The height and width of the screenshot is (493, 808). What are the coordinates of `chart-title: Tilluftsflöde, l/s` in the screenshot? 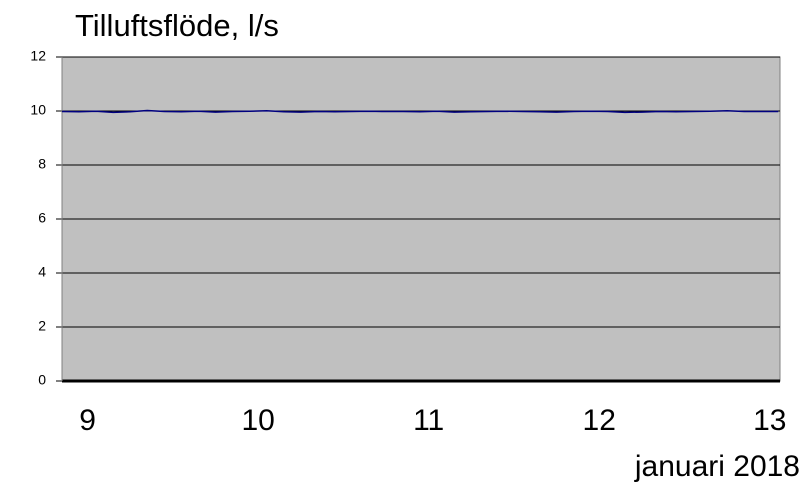 It's located at (177, 25).